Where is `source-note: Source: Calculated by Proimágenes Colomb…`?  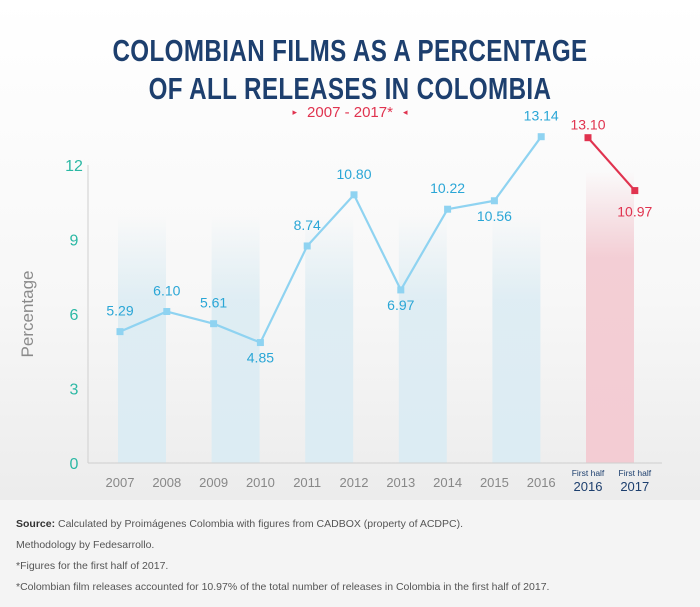
source-note: Source: Calculated by Proimágenes Colomb… is located at coordinates (351, 524).